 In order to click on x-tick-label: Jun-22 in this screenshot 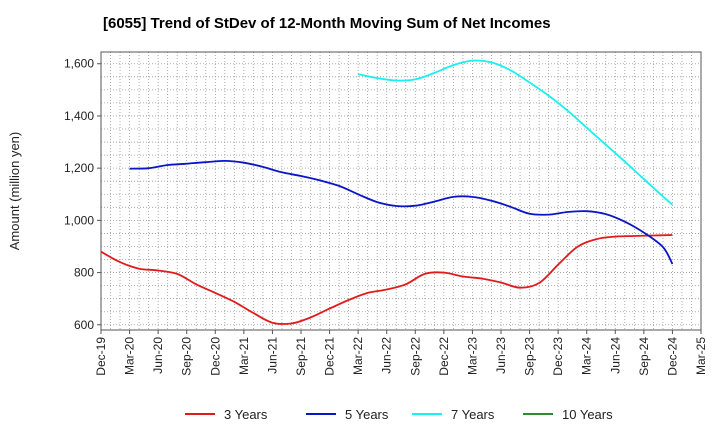, I will do `click(387, 355)`.